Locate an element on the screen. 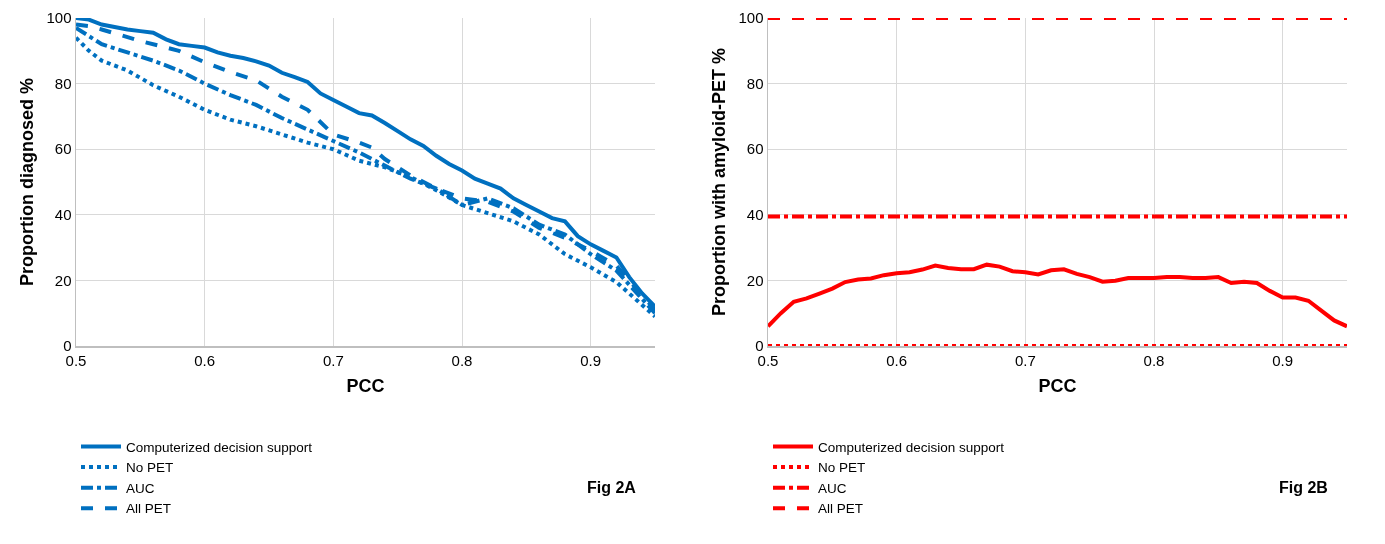 The height and width of the screenshot is (544, 1385). y-axis-title: Proportion diagnosed % is located at coordinates (26, 182).